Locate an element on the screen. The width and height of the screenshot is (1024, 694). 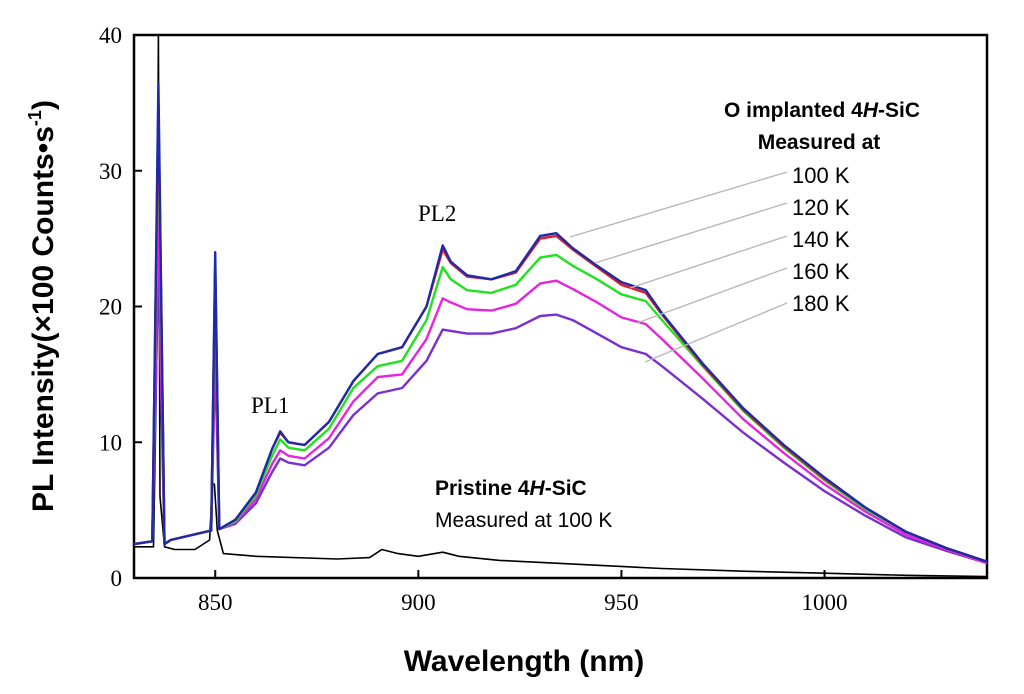
legend-leader-lines is located at coordinates (678, 267).